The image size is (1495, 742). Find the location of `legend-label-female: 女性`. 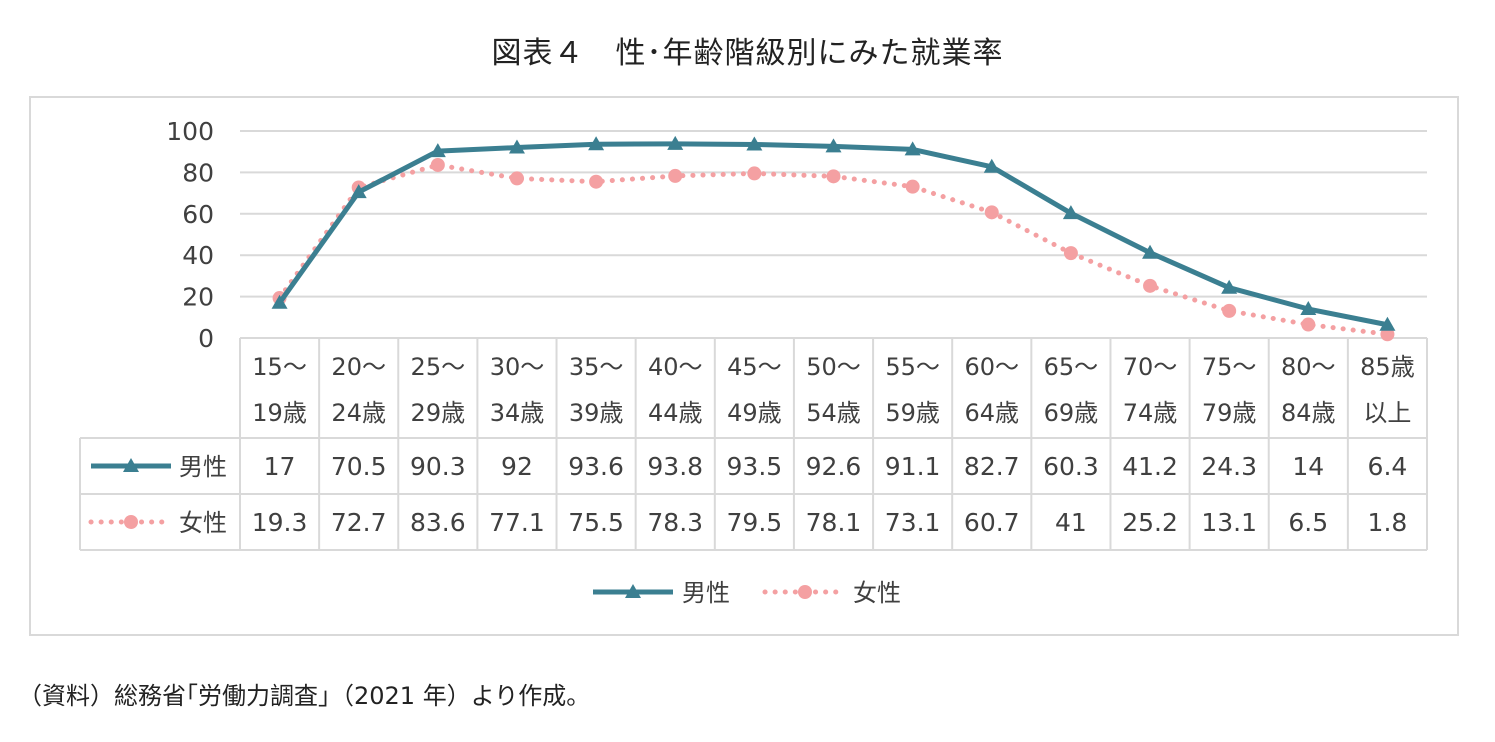

legend-label-female: 女性 is located at coordinates (877, 593).